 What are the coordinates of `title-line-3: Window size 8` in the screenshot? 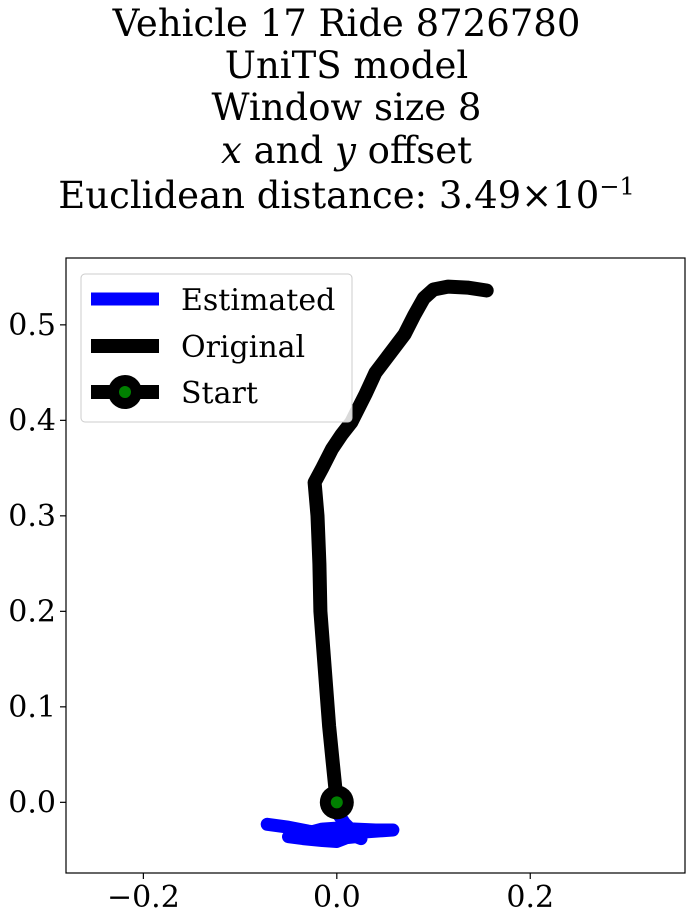 It's located at (346, 107).